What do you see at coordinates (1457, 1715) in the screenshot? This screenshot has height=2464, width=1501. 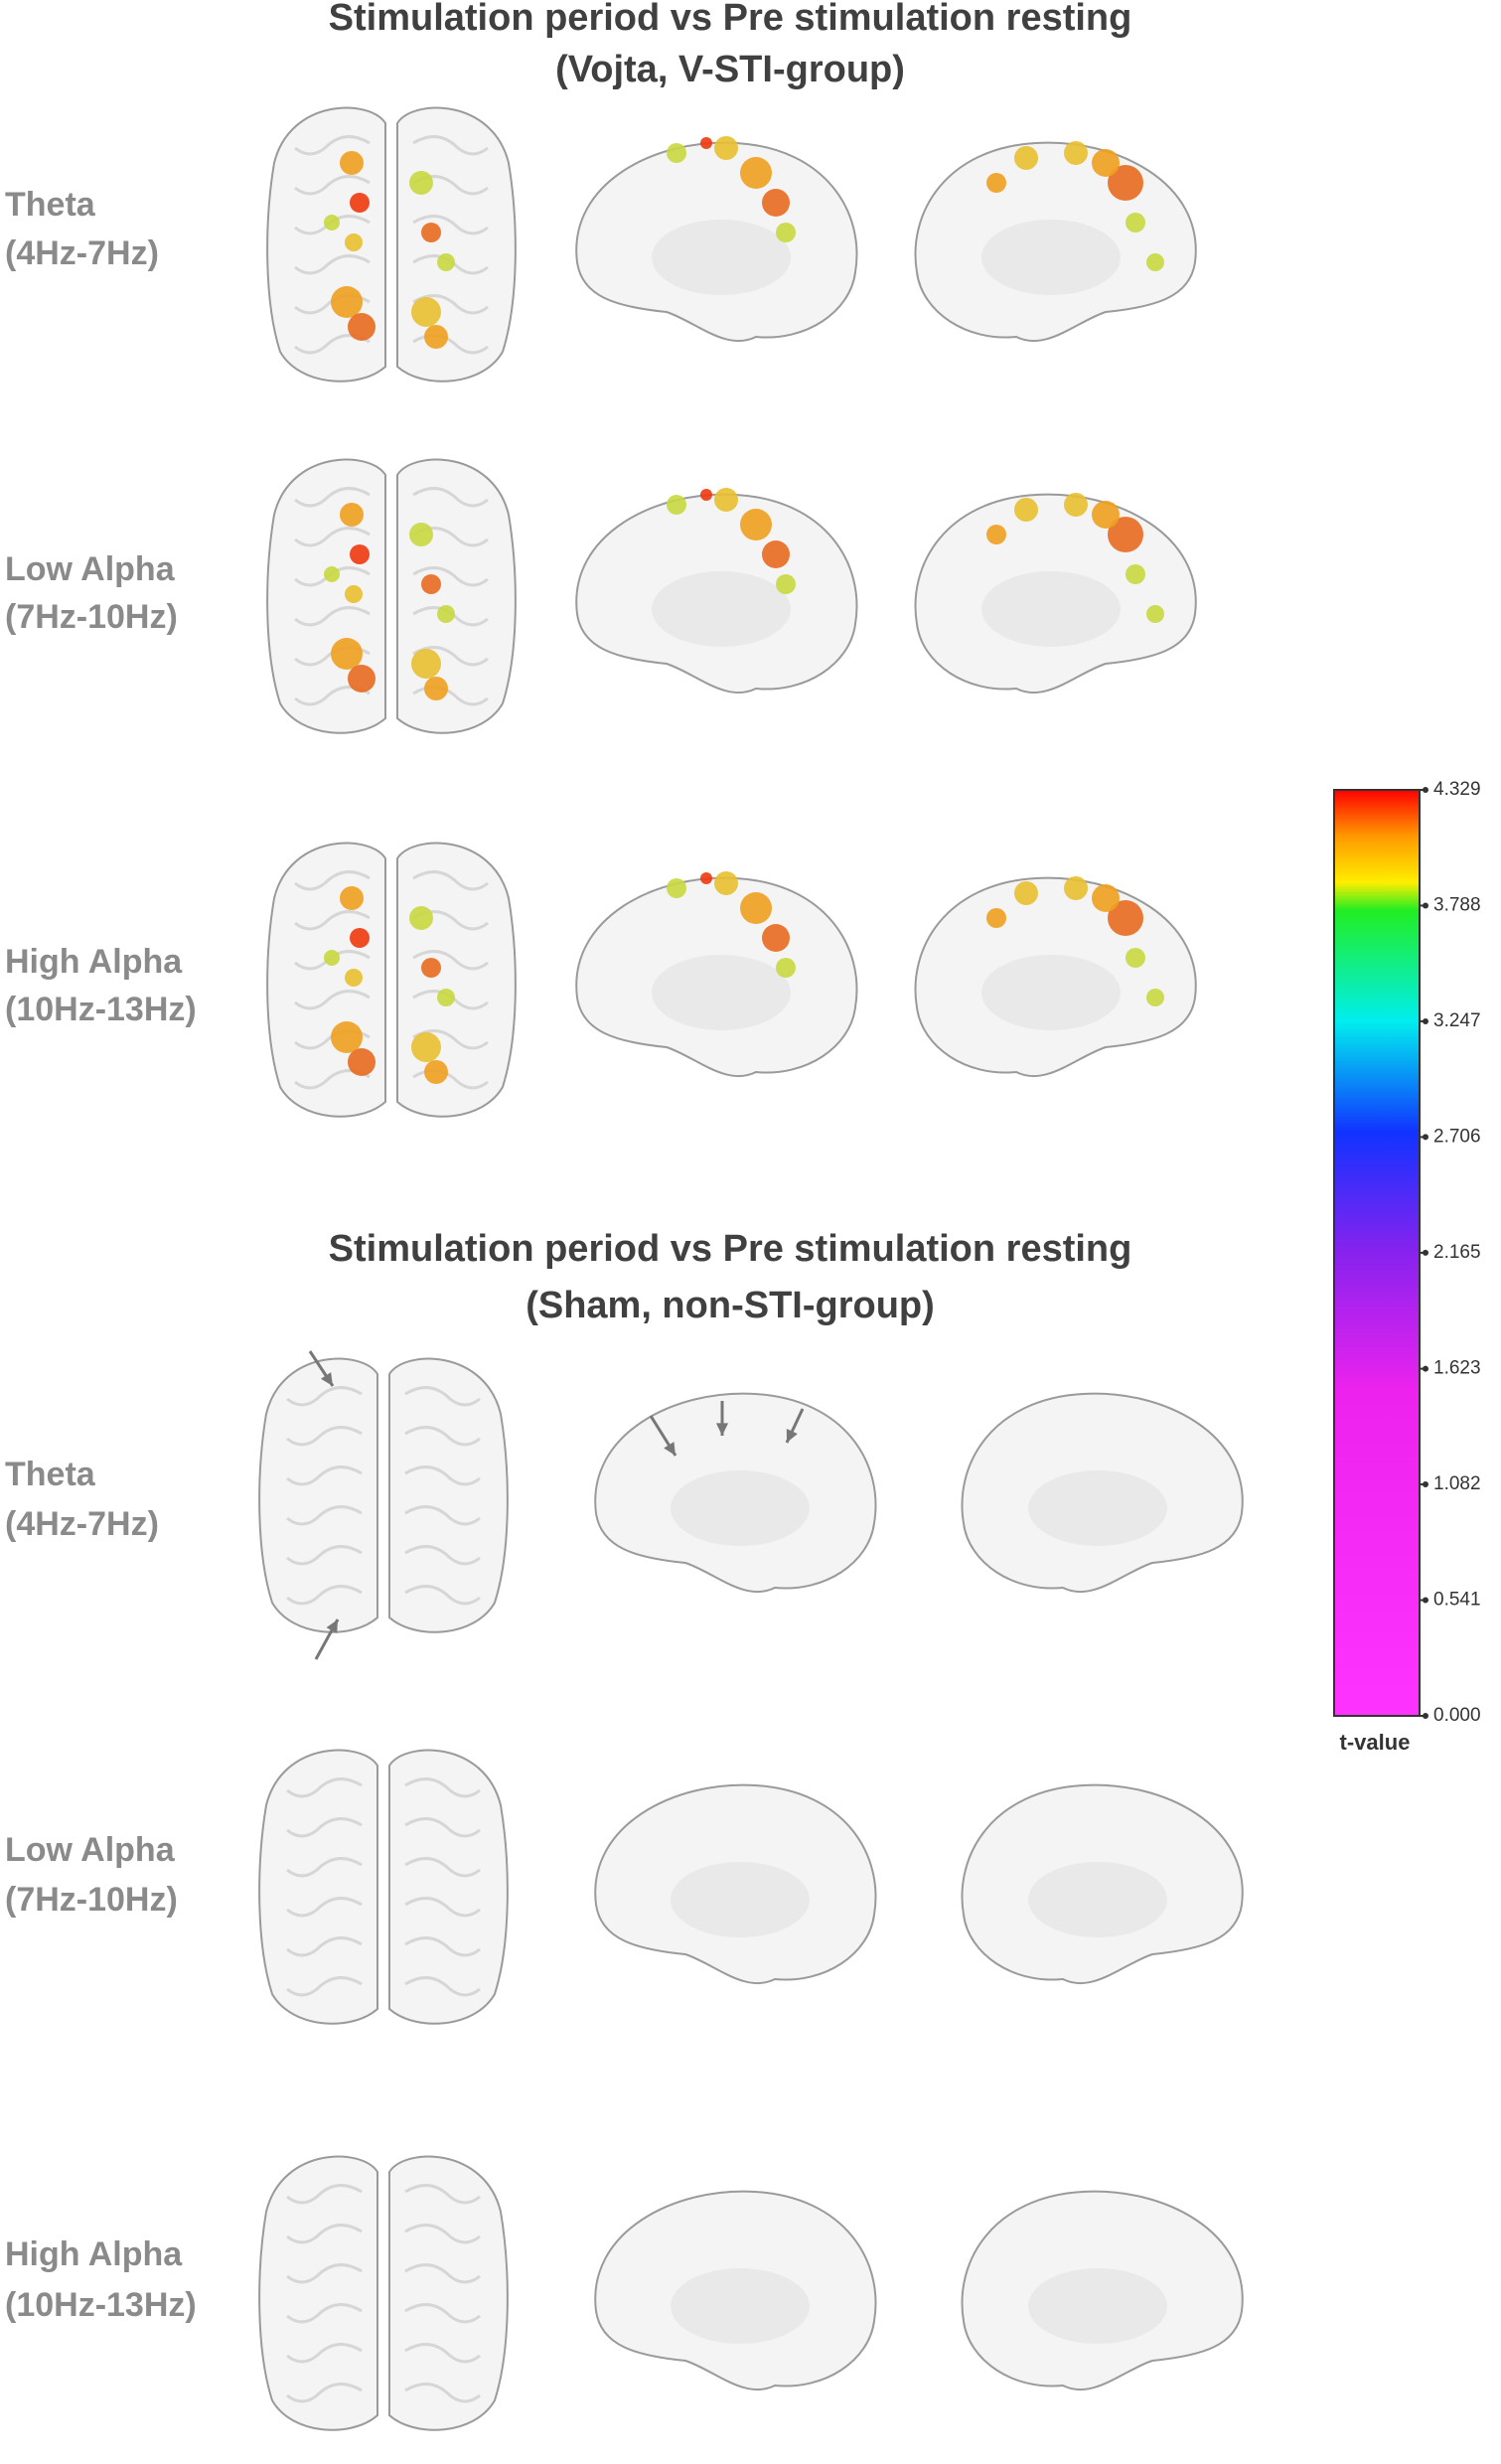 I see `colorbar-tick-label: 0.000` at bounding box center [1457, 1715].